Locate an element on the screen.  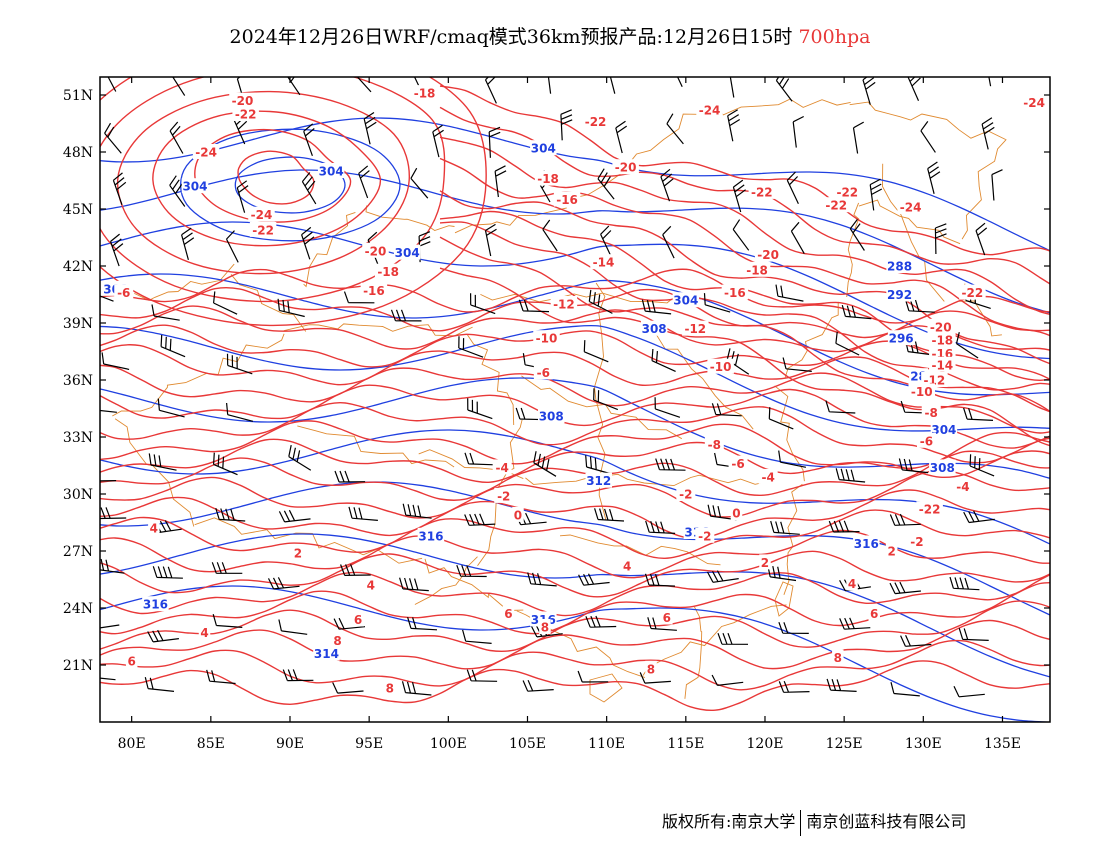
lat-label: 33N is located at coordinates (78, 438).